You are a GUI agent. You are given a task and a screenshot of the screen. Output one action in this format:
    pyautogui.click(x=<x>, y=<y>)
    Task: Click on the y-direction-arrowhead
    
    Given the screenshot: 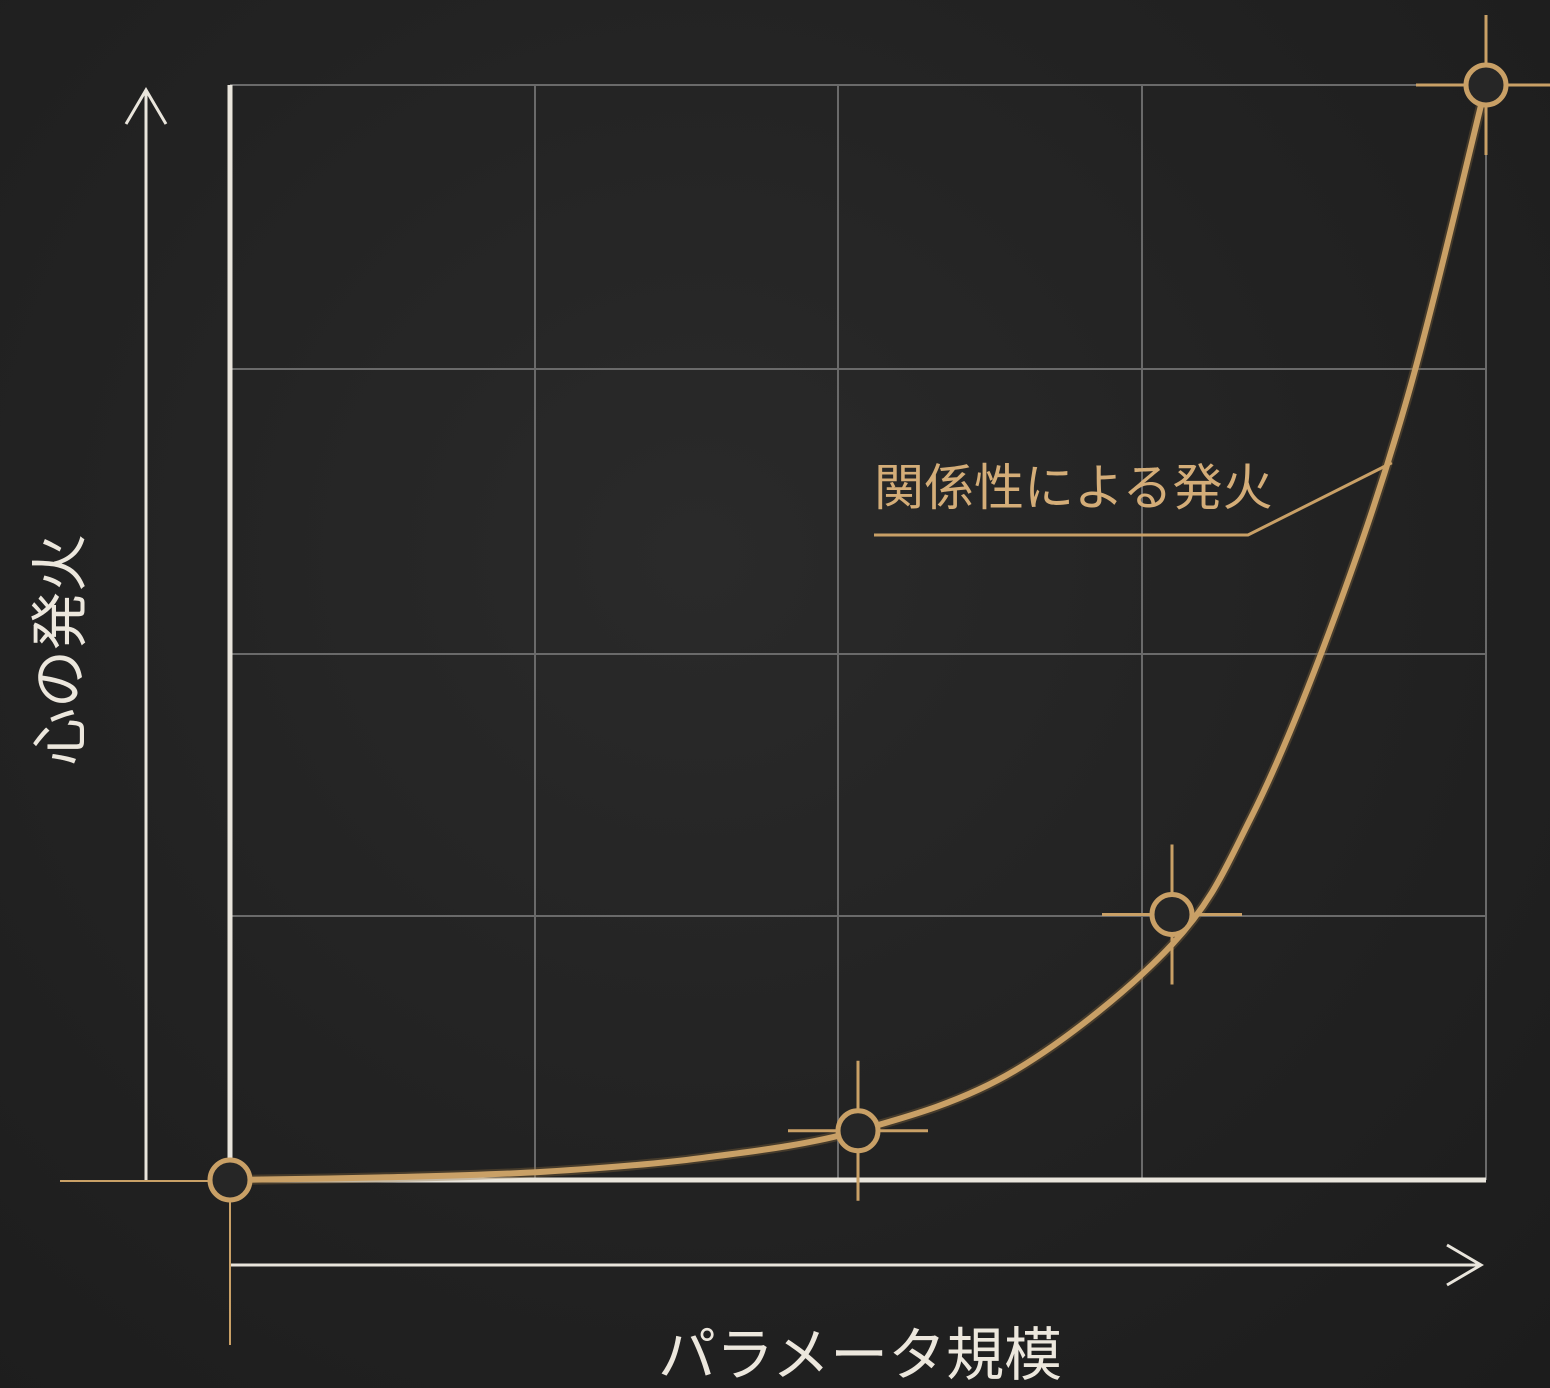 What is the action you would take?
    pyautogui.click(x=146, y=106)
    